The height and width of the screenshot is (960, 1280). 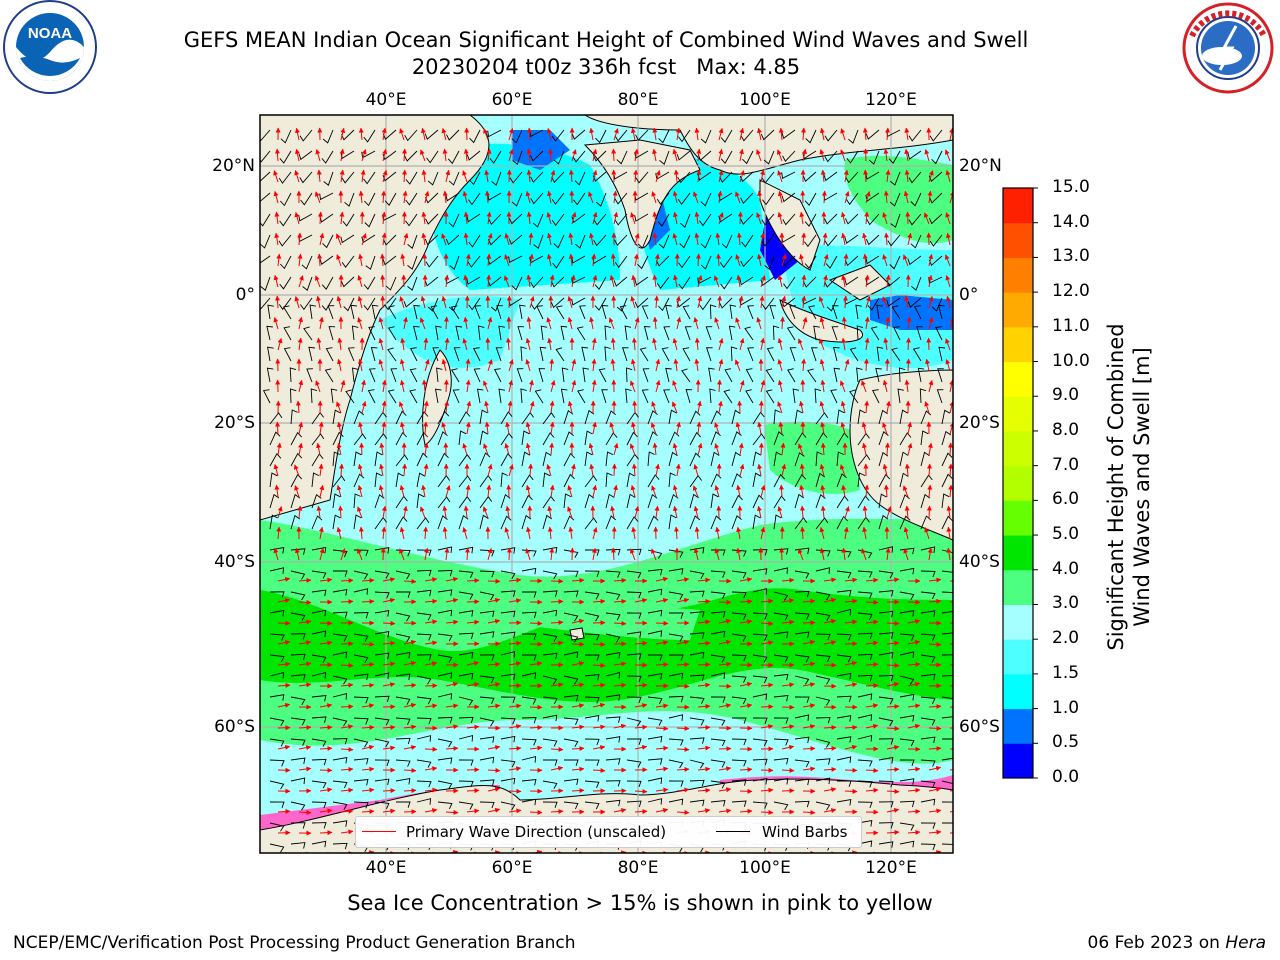 I want to click on colorbar-tick-label: 12.0, so click(x=1071, y=291).